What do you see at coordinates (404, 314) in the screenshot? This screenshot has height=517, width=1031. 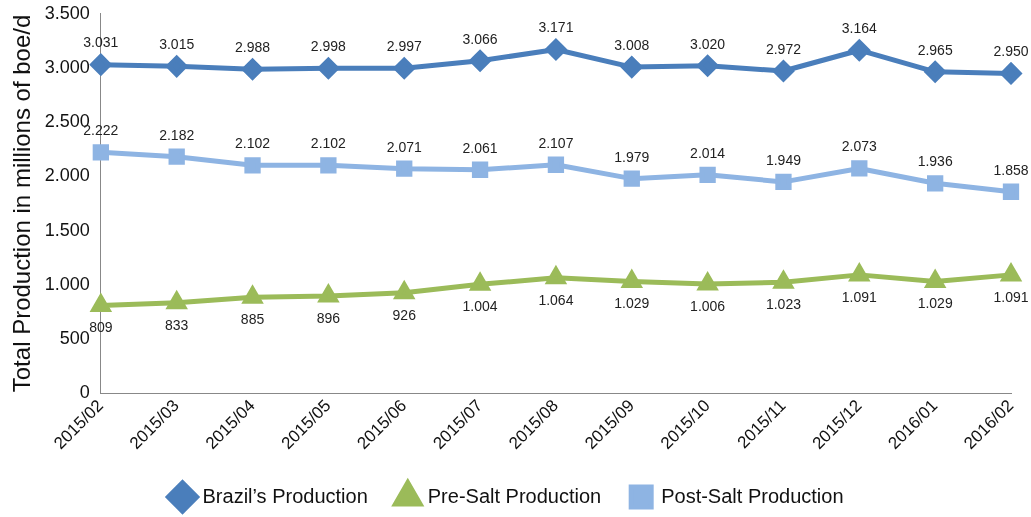 I see `data-label: 926` at bounding box center [404, 314].